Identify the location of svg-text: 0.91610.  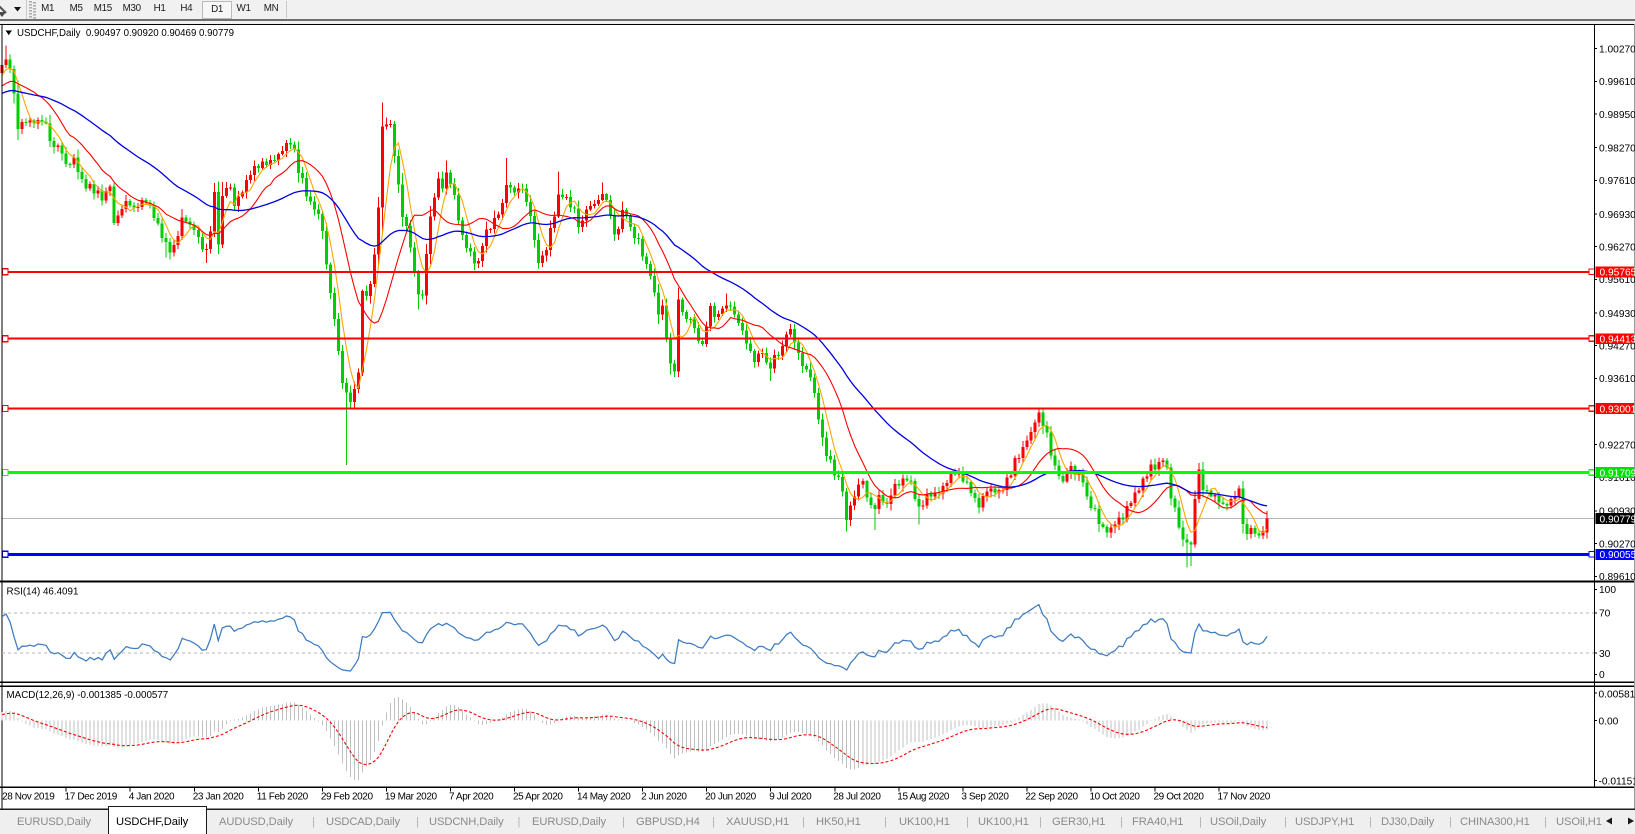
(1617, 478).